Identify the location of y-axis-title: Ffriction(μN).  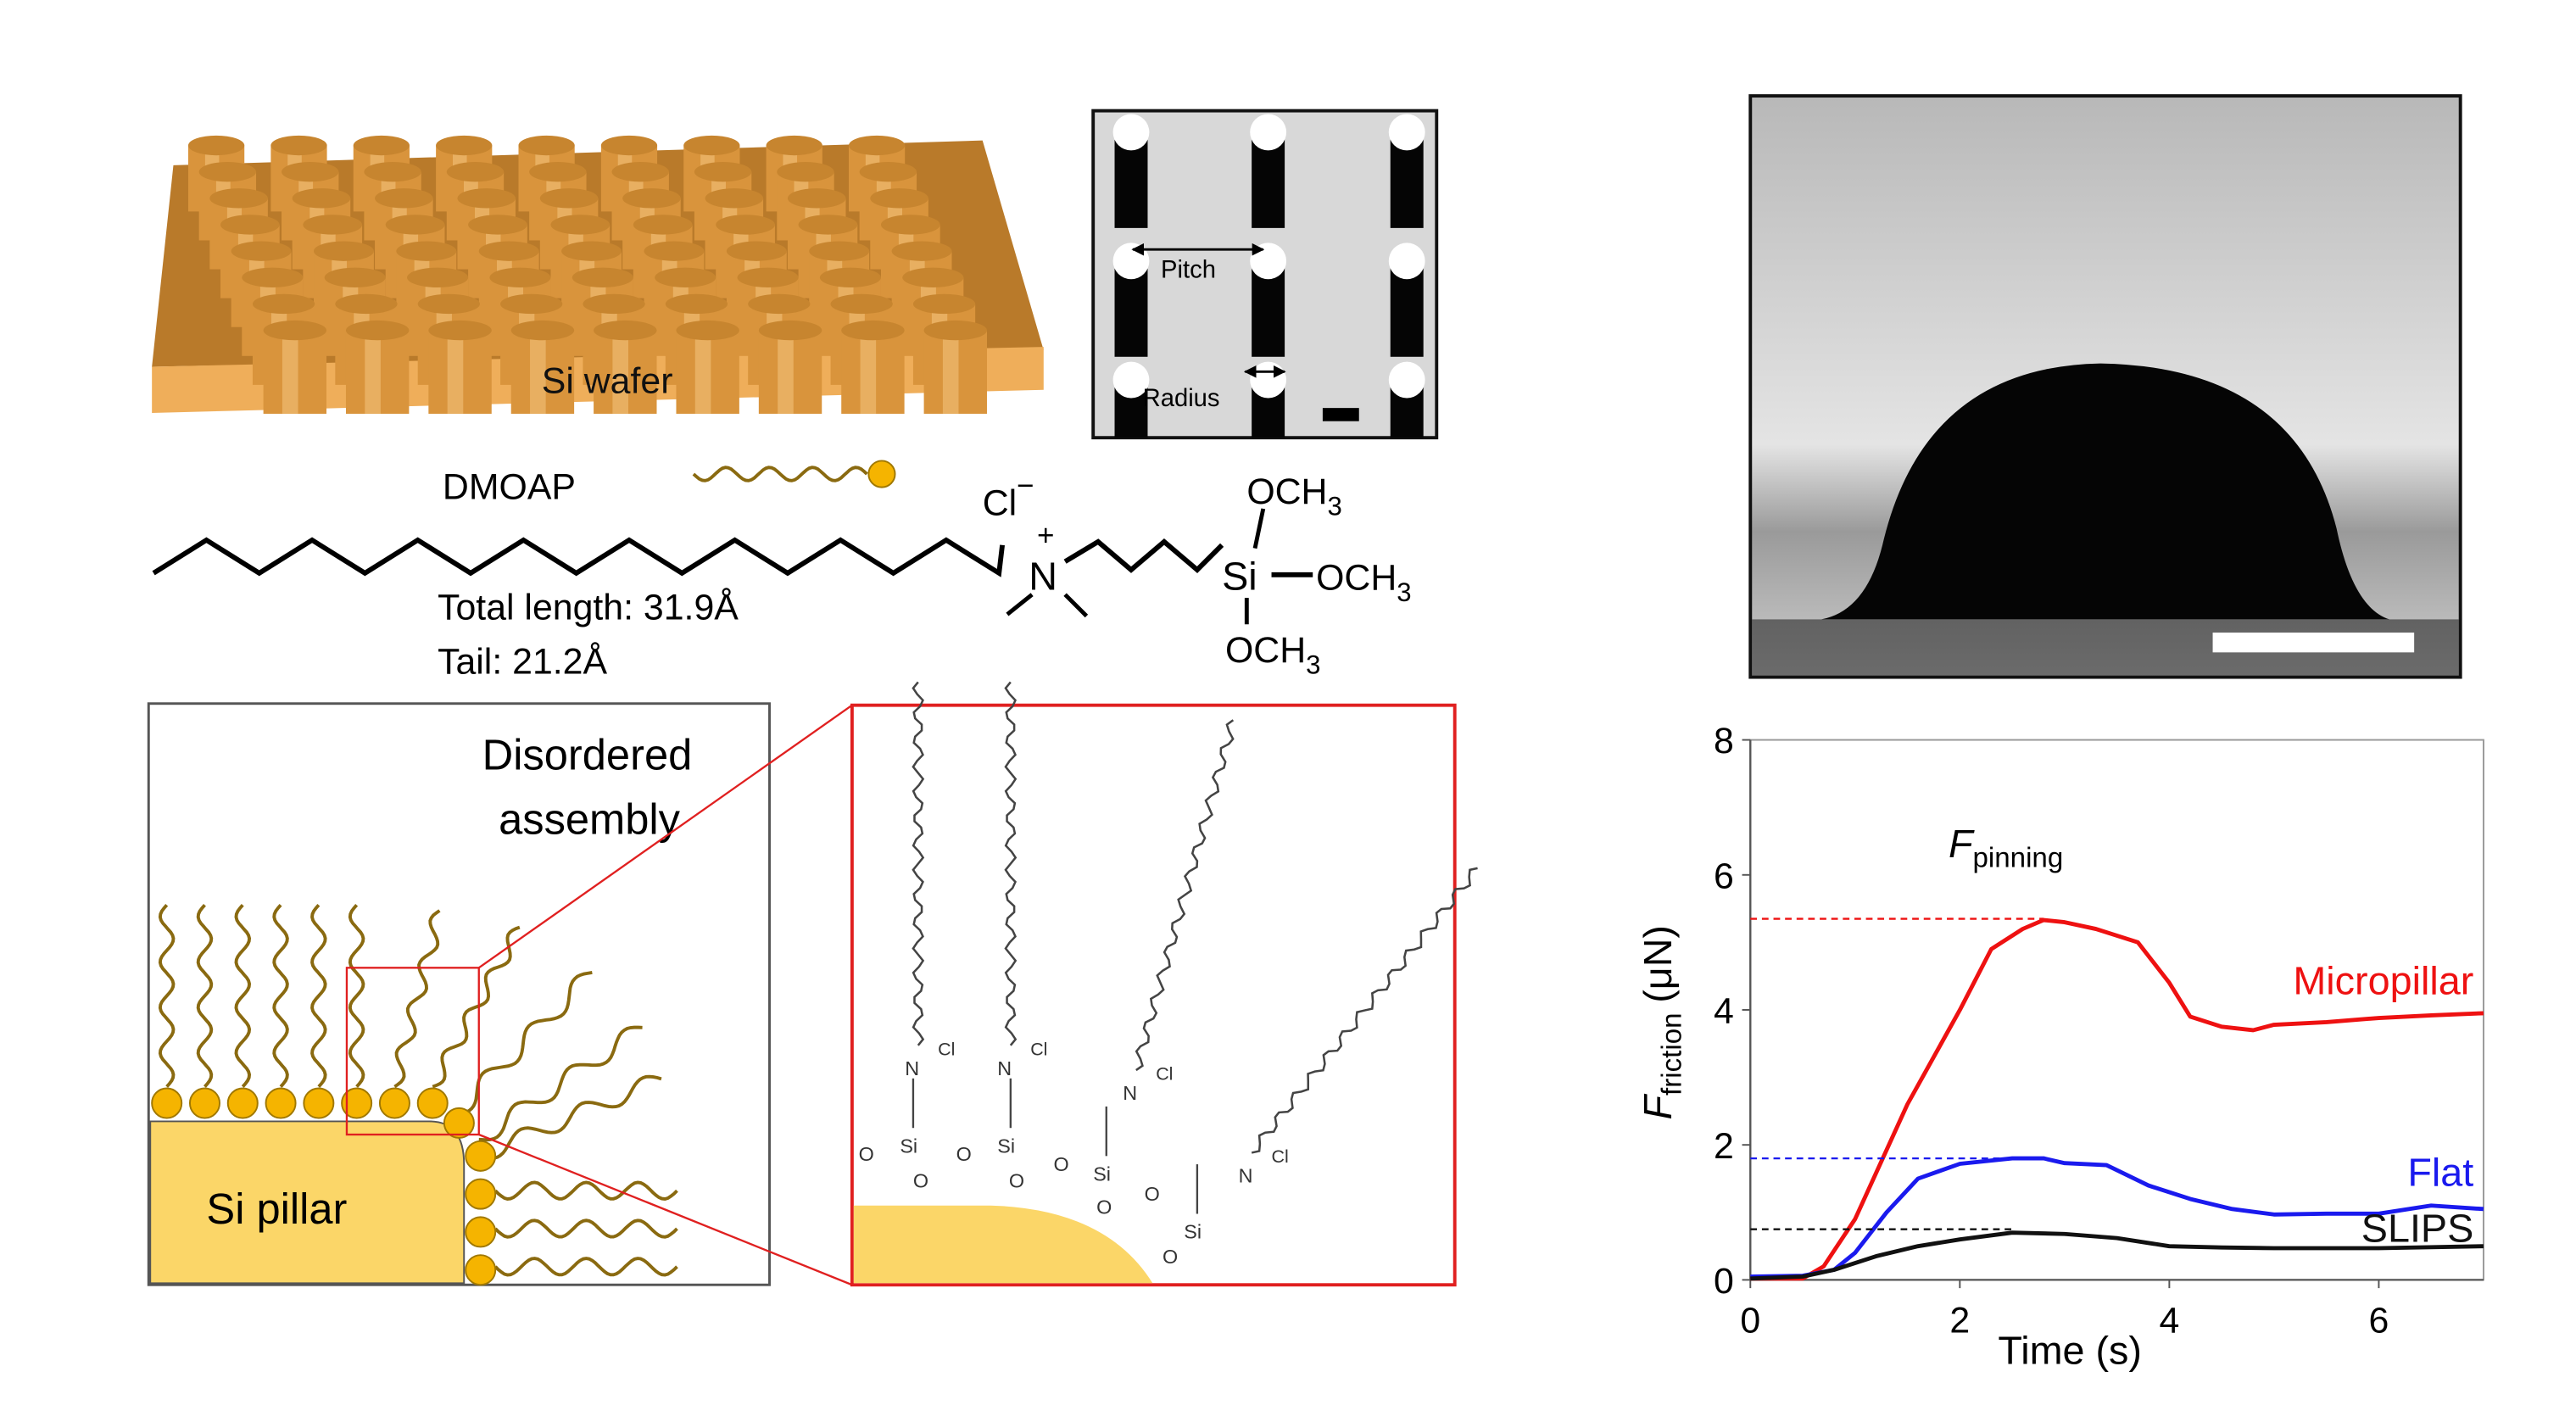
(1662, 1022).